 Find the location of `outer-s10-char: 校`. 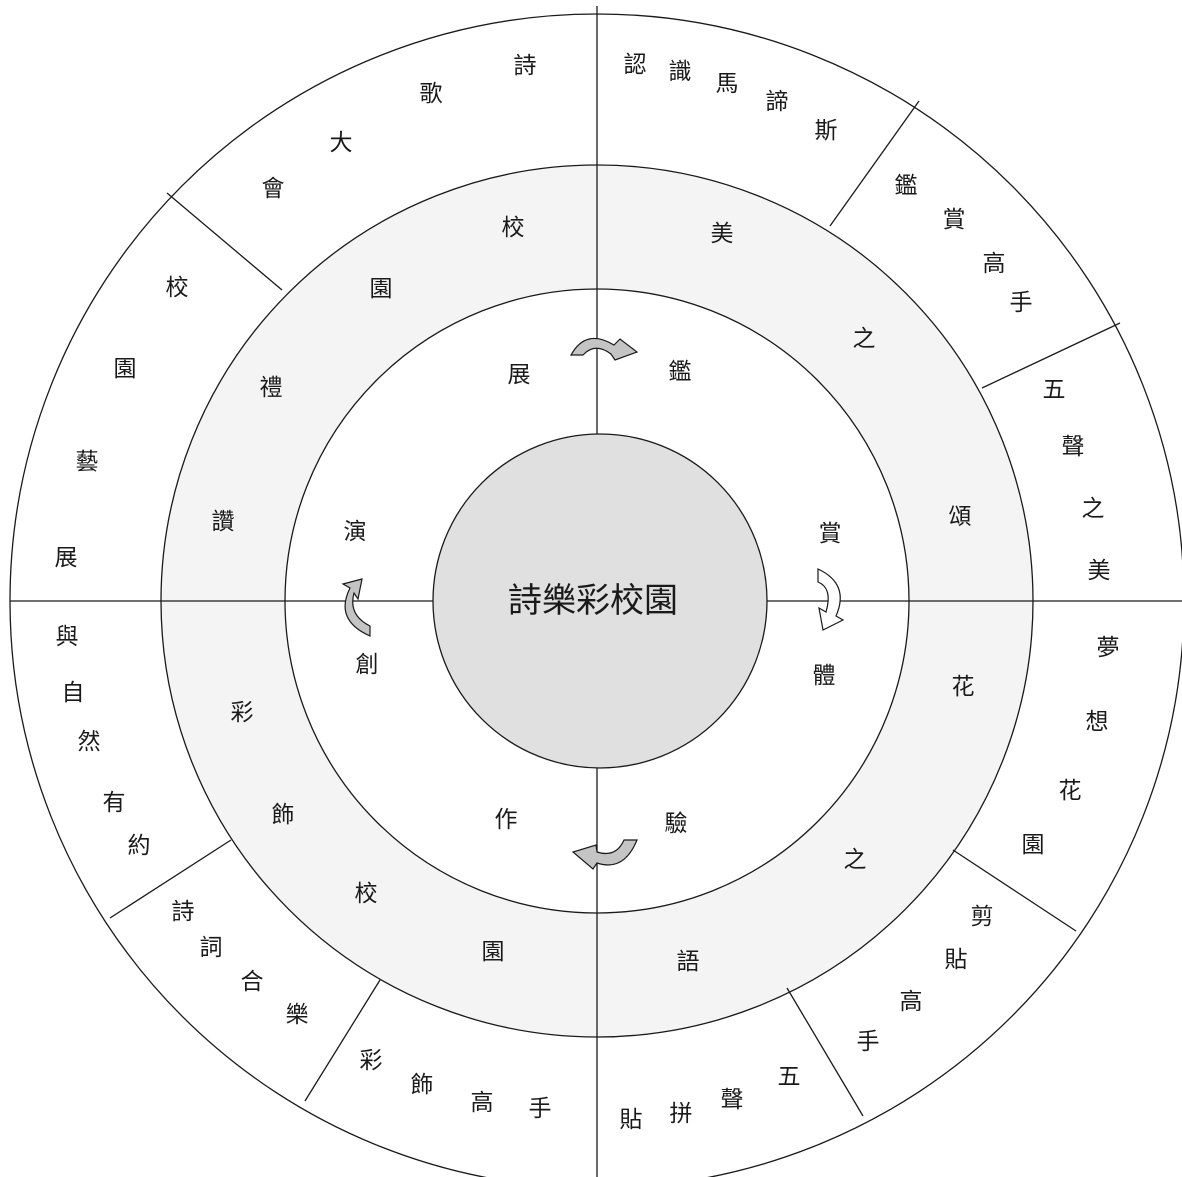

outer-s10-char: 校 is located at coordinates (177, 288).